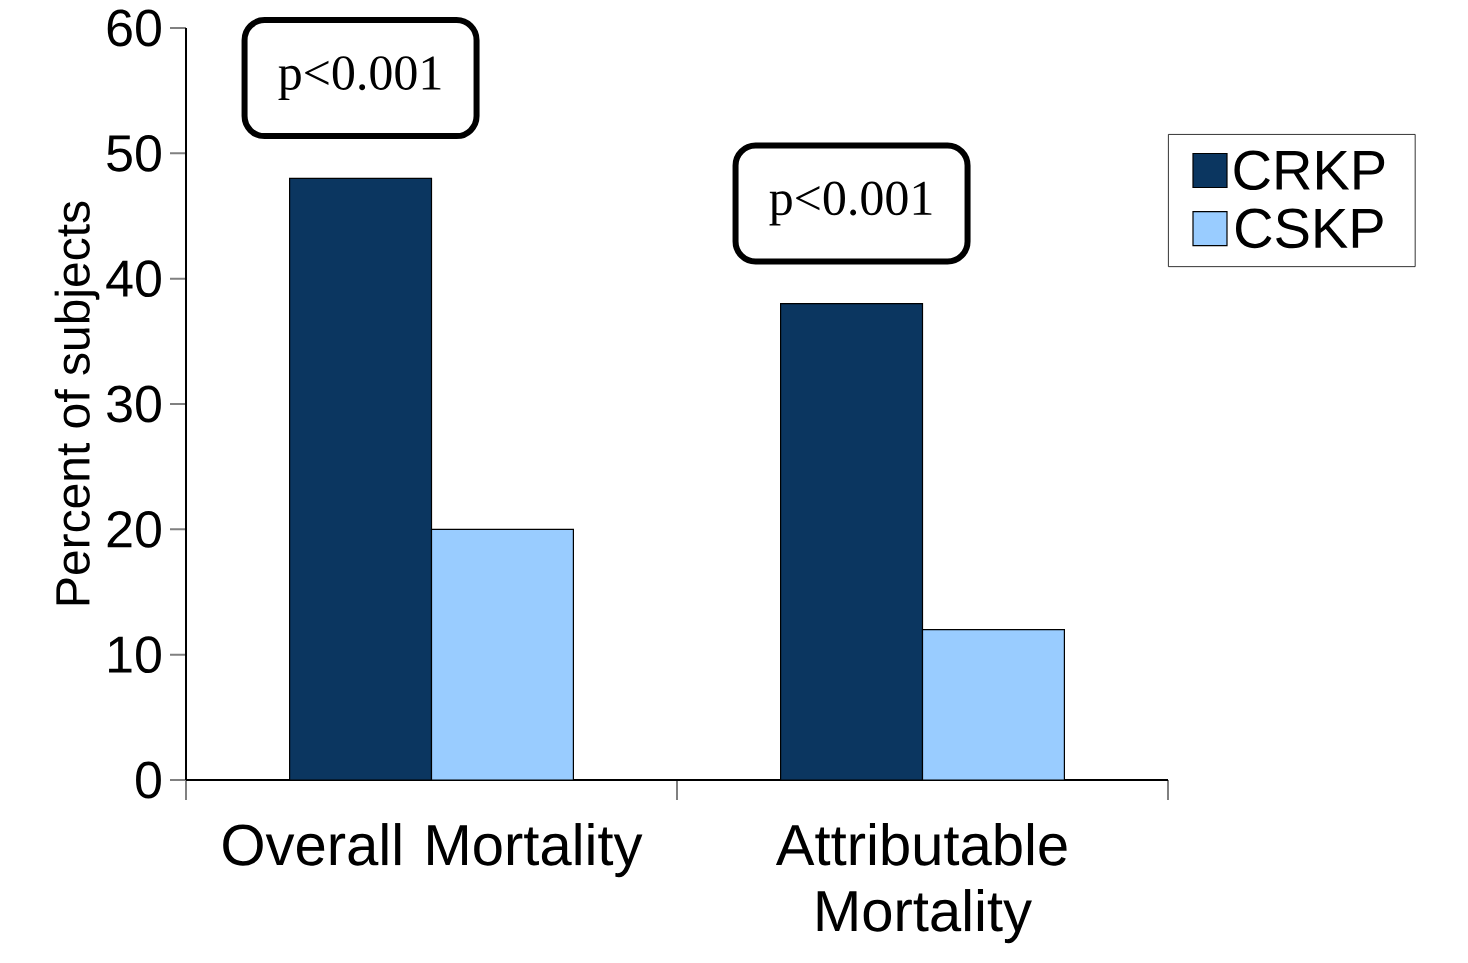  Describe the element at coordinates (433, 850) in the screenshot. I see `x-tick-label: Overall Mortality` at that location.